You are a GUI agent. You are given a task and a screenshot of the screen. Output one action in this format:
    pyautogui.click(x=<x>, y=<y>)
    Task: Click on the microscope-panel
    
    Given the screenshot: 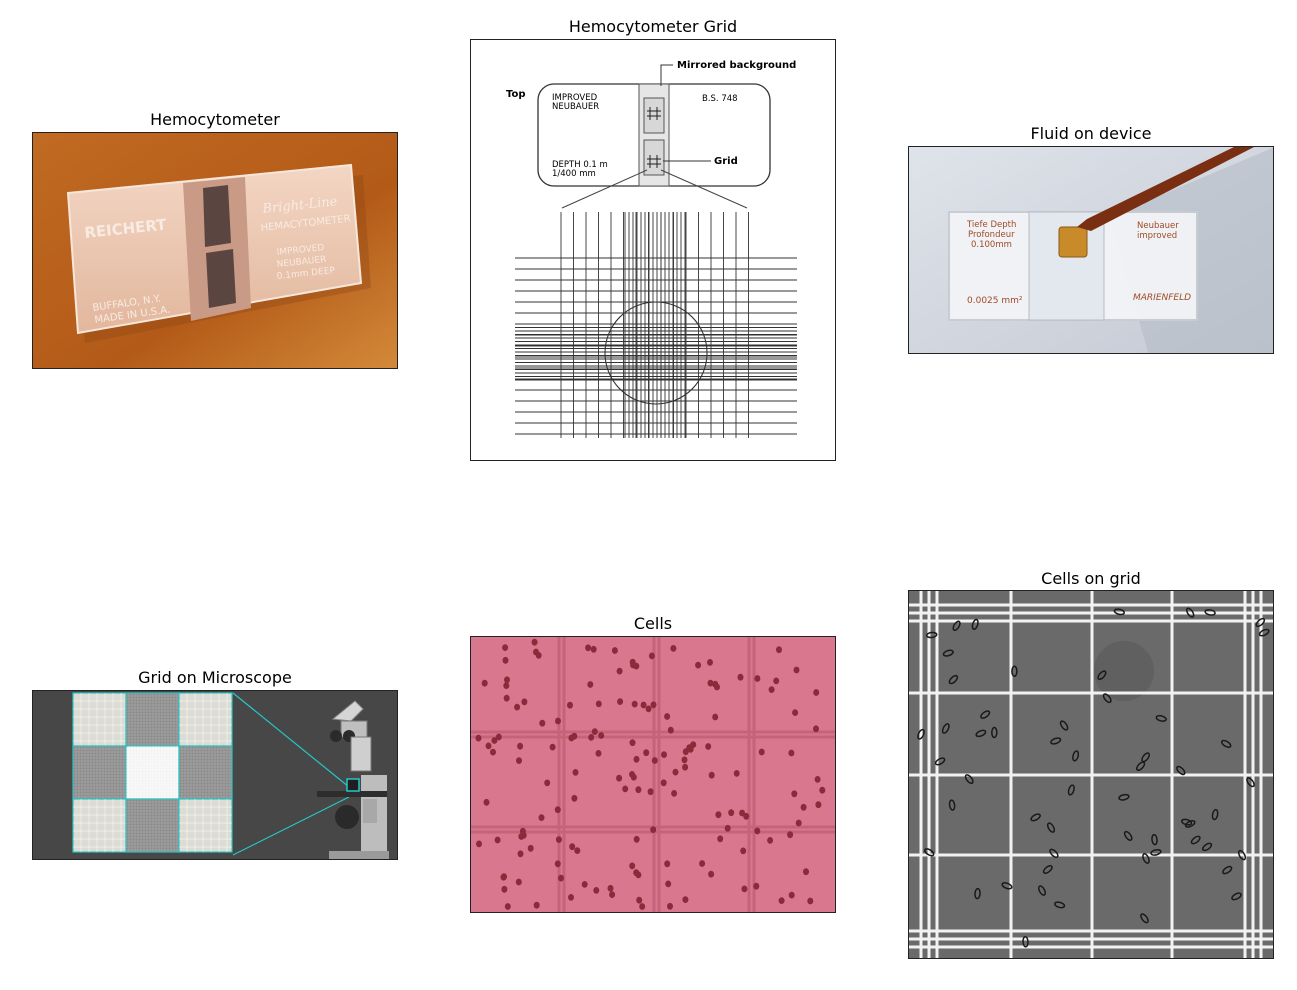 What is the action you would take?
    pyautogui.click(x=215, y=775)
    